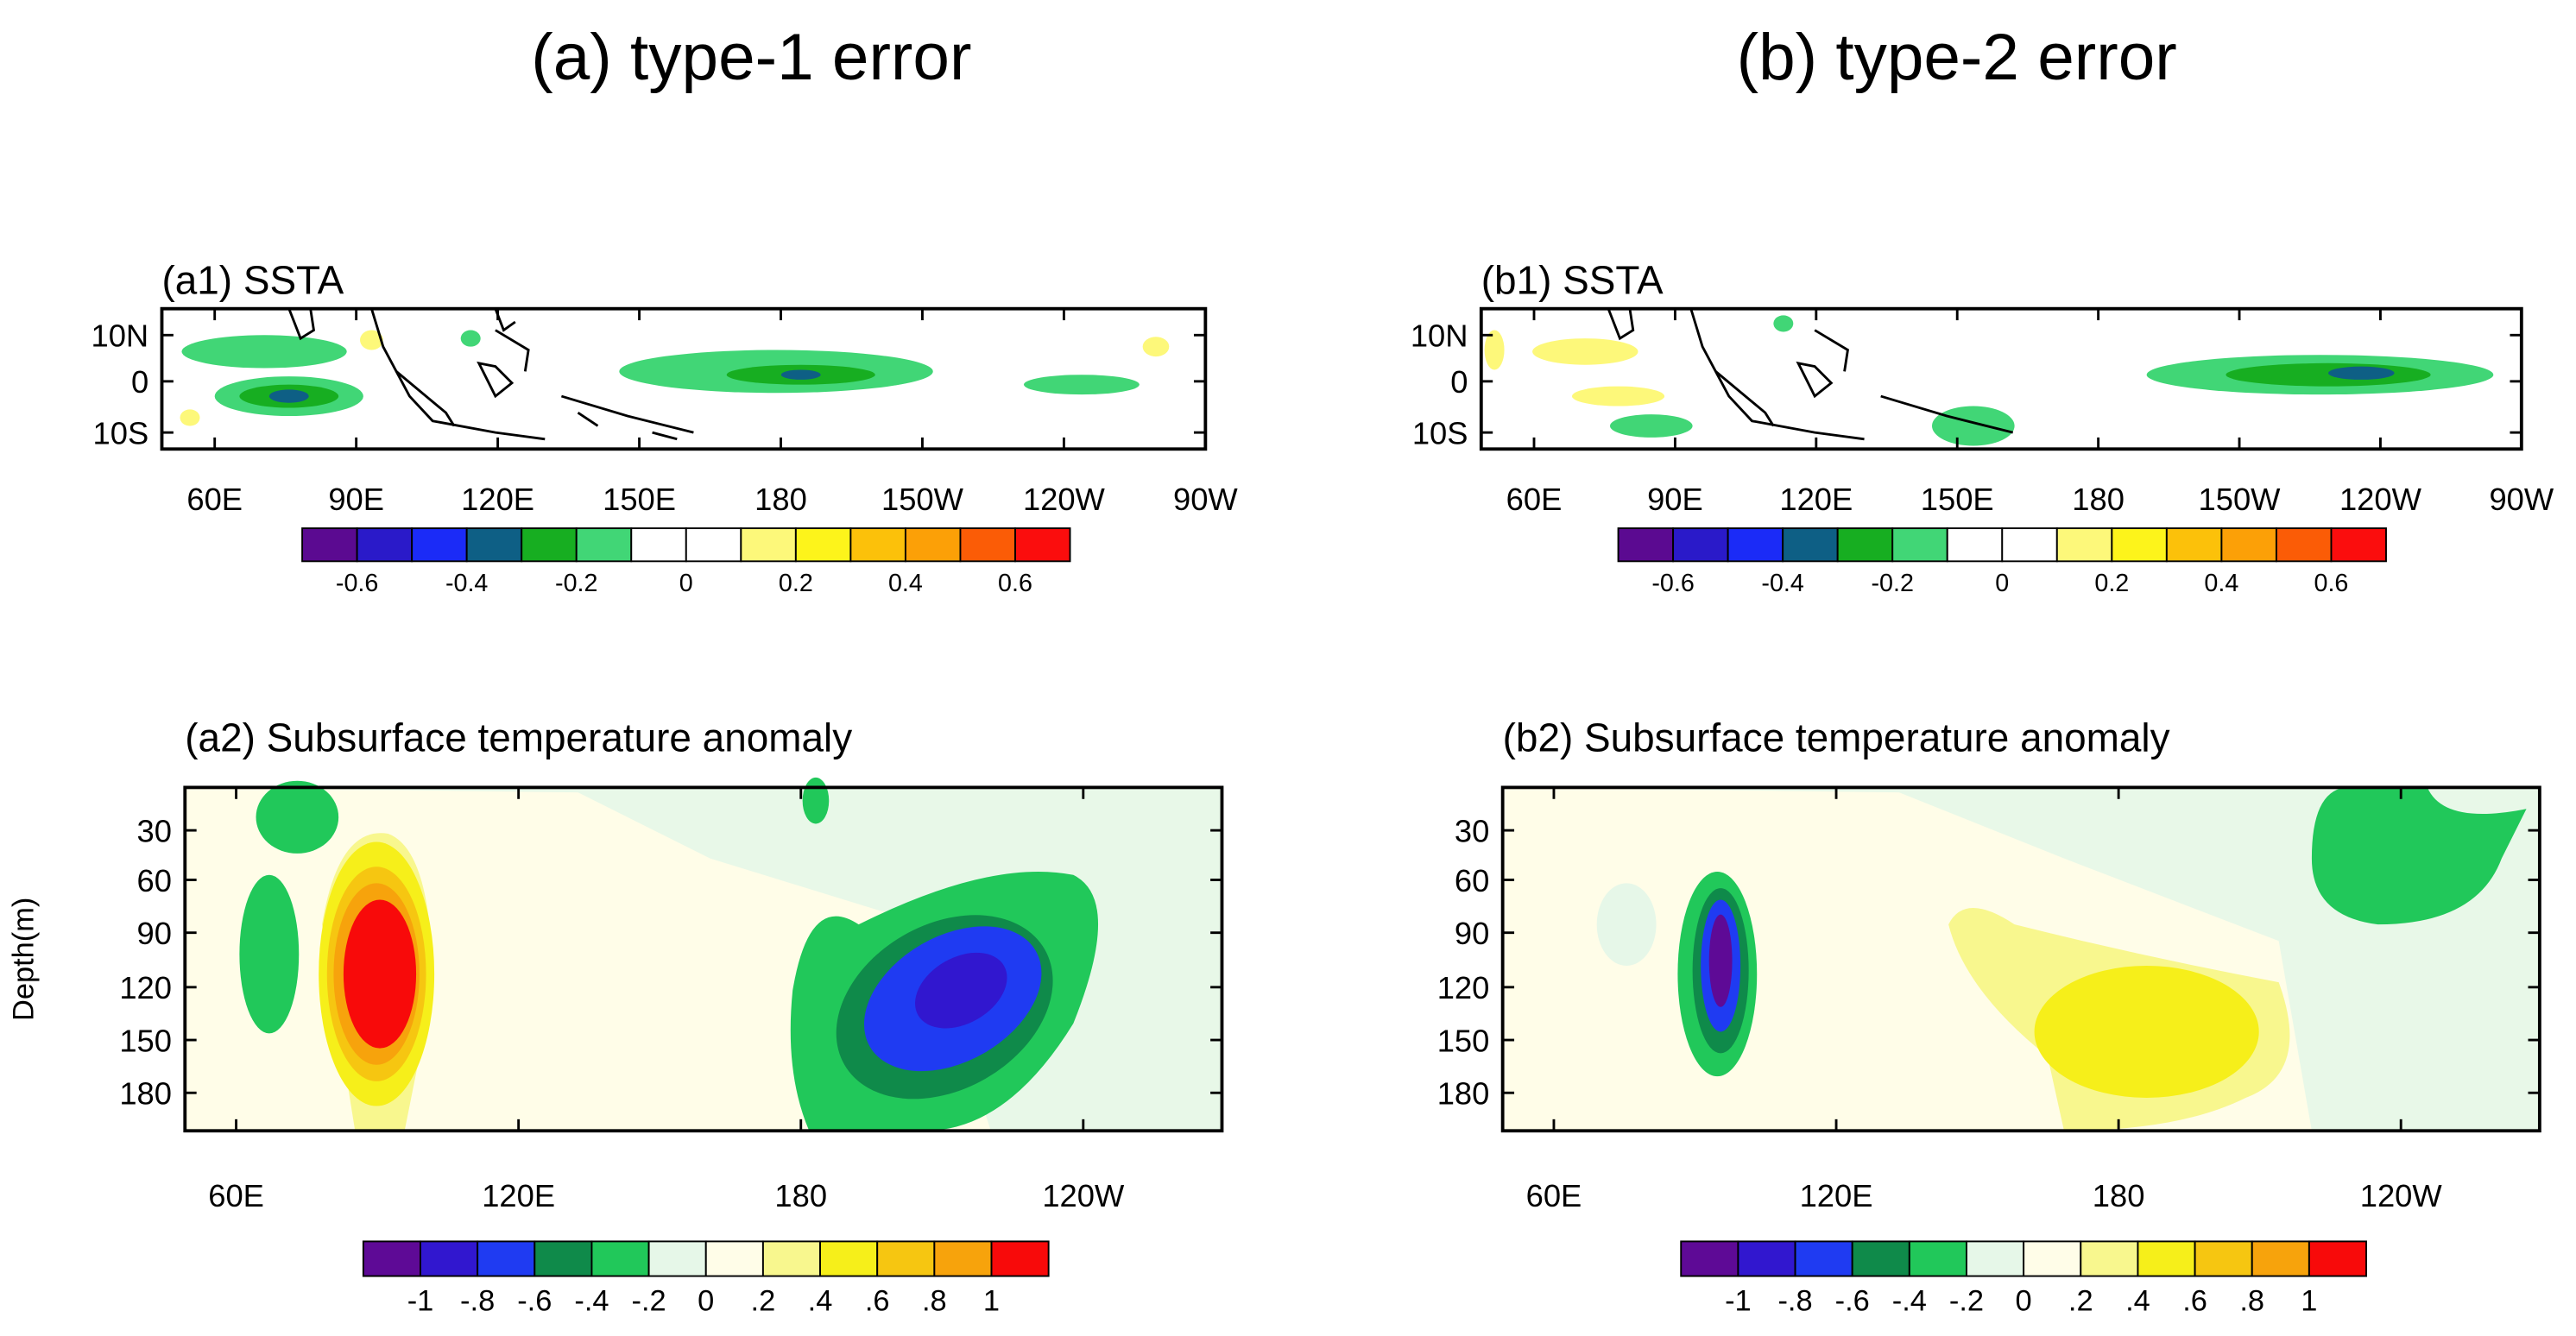 Image resolution: width=2576 pixels, height=1336 pixels. What do you see at coordinates (518, 737) in the screenshot?
I see `panel-title: (a2) Subsurface temperature anomaly` at bounding box center [518, 737].